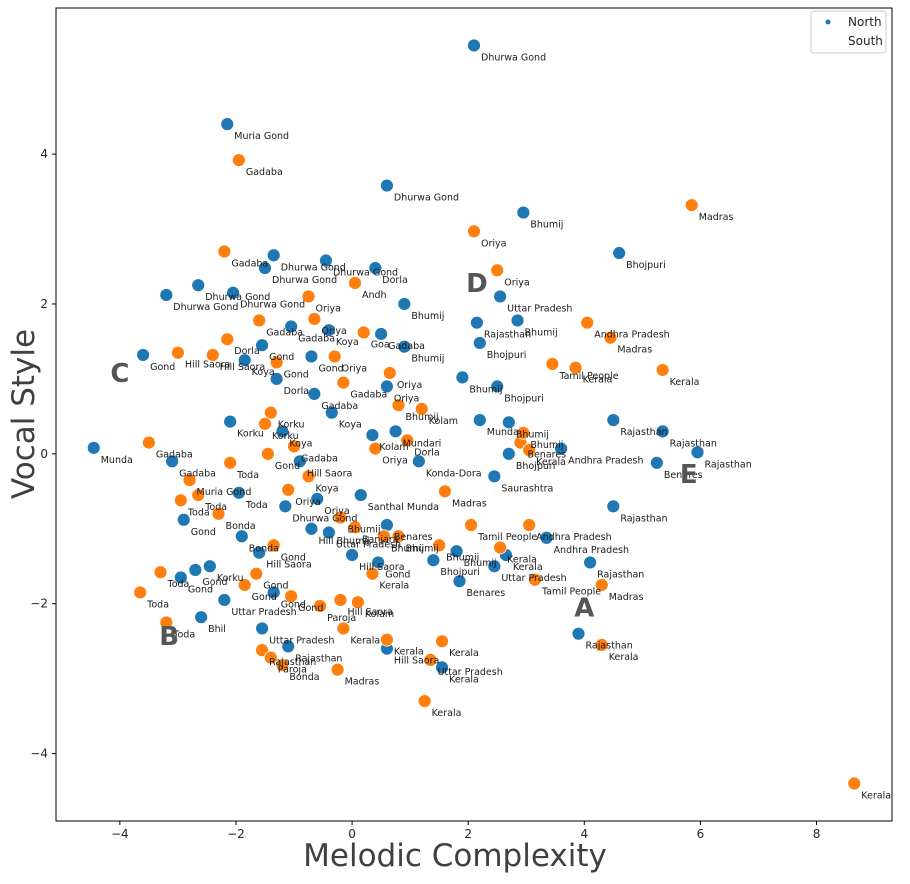  What do you see at coordinates (865, 41) in the screenshot?
I see `legend-label-south: South` at bounding box center [865, 41].